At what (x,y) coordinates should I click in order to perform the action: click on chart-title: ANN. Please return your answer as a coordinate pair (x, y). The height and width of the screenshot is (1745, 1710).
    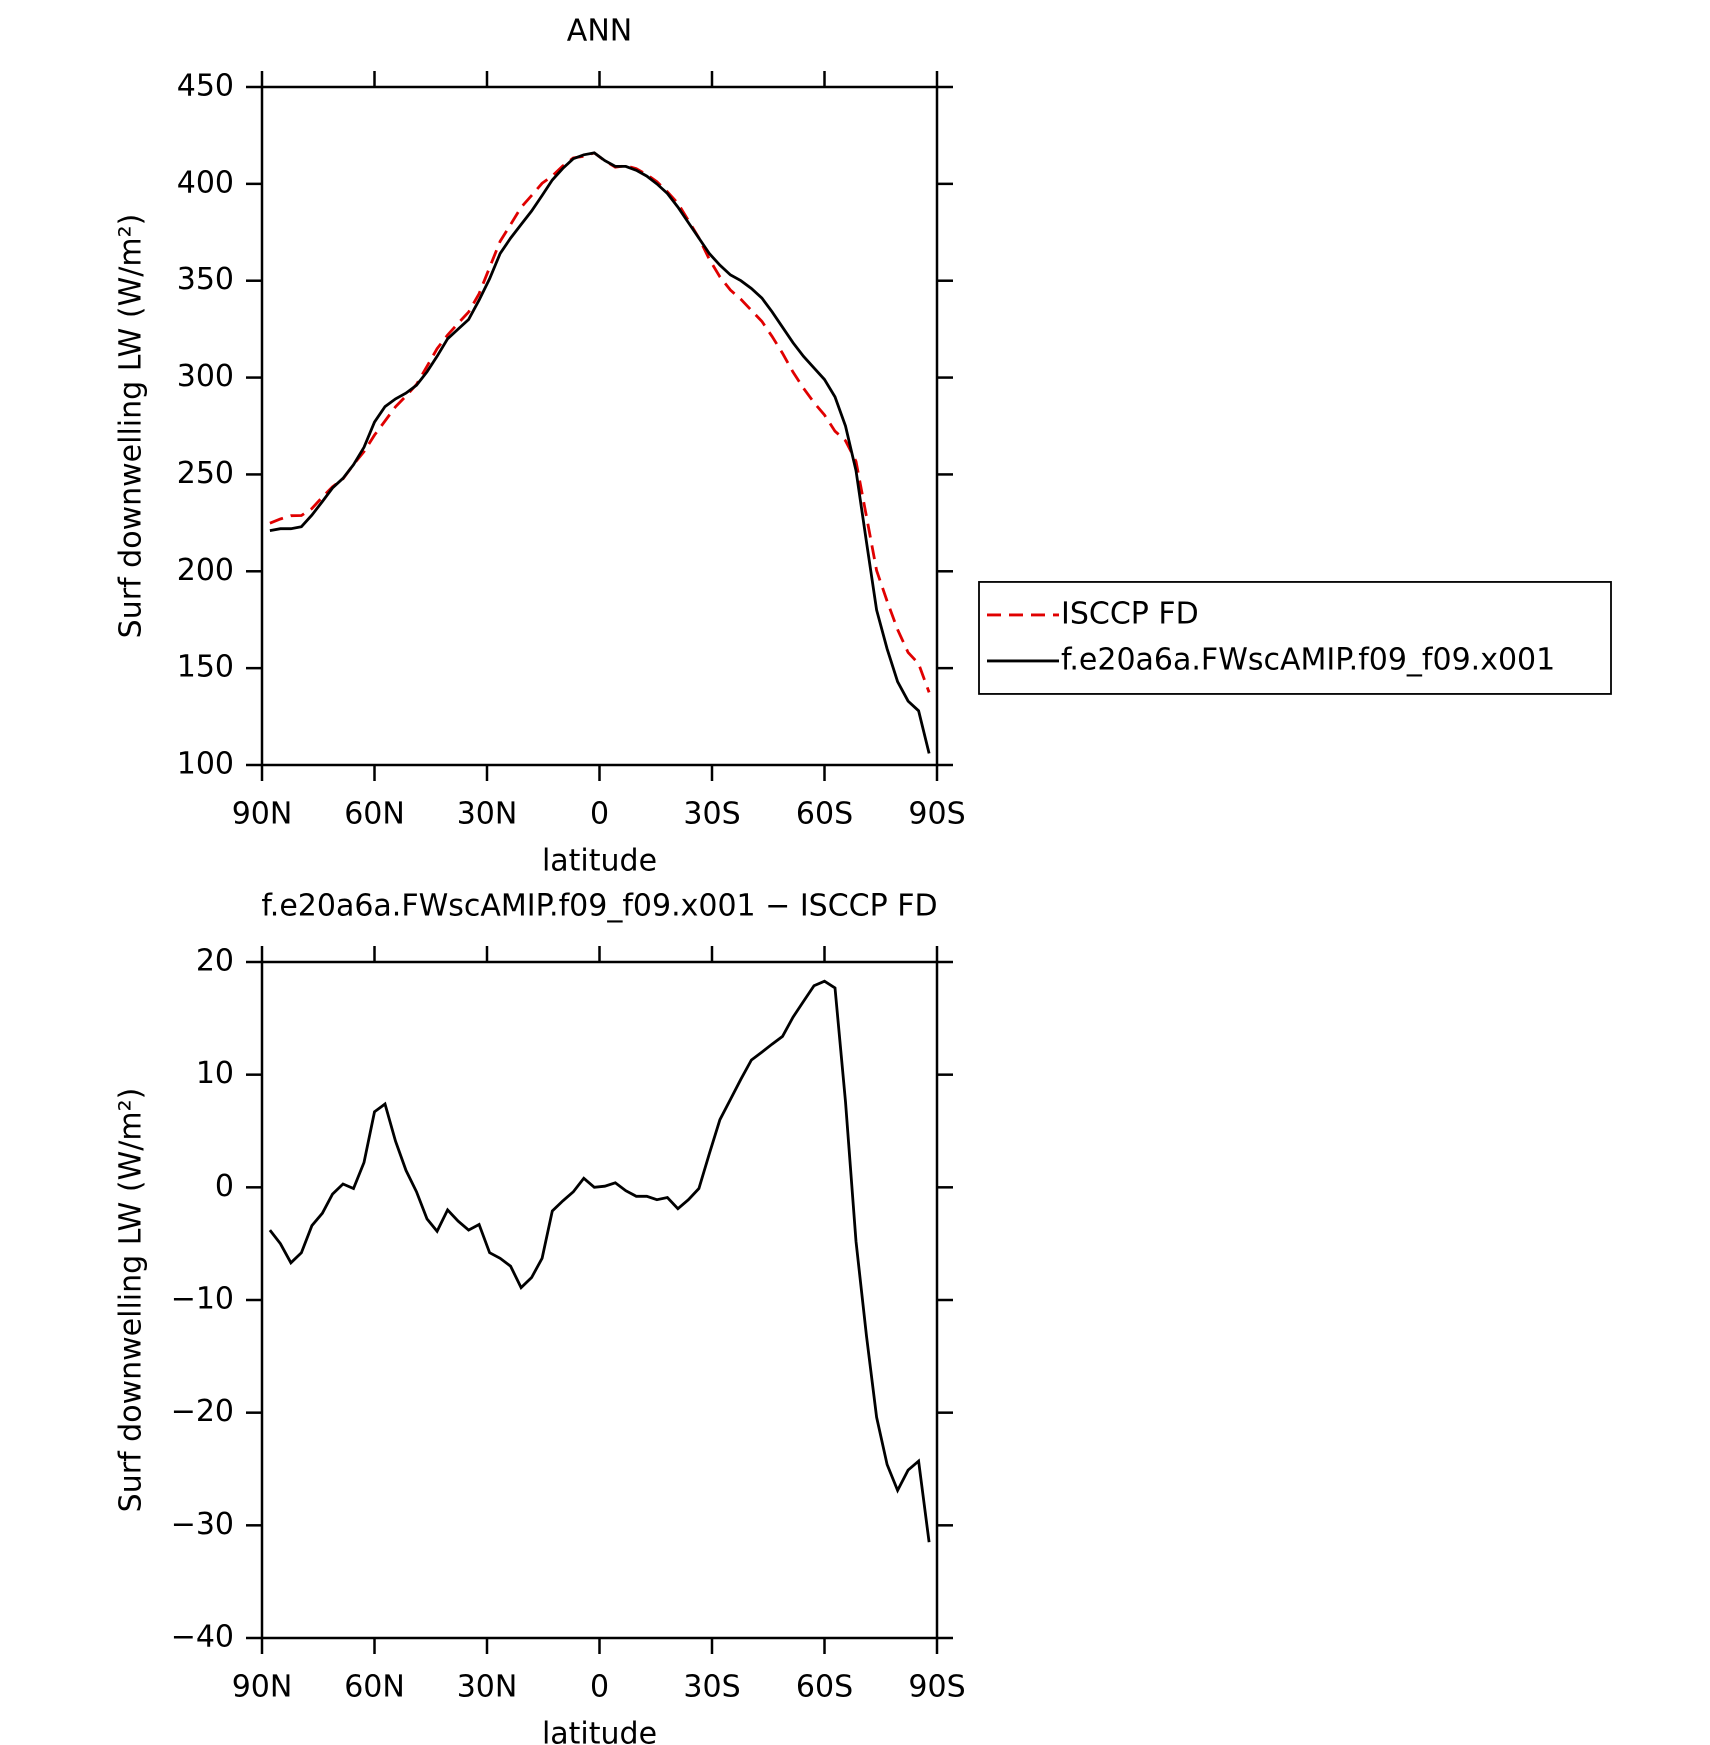
    Looking at the image, I should click on (599, 31).